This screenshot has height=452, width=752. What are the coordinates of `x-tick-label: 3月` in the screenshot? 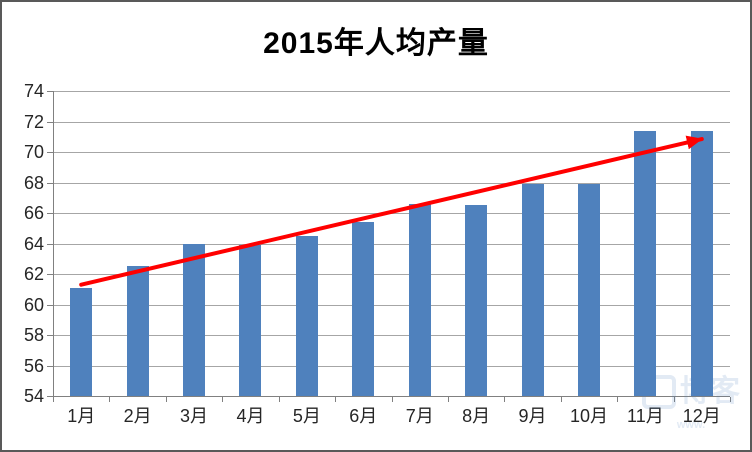 It's located at (194, 416).